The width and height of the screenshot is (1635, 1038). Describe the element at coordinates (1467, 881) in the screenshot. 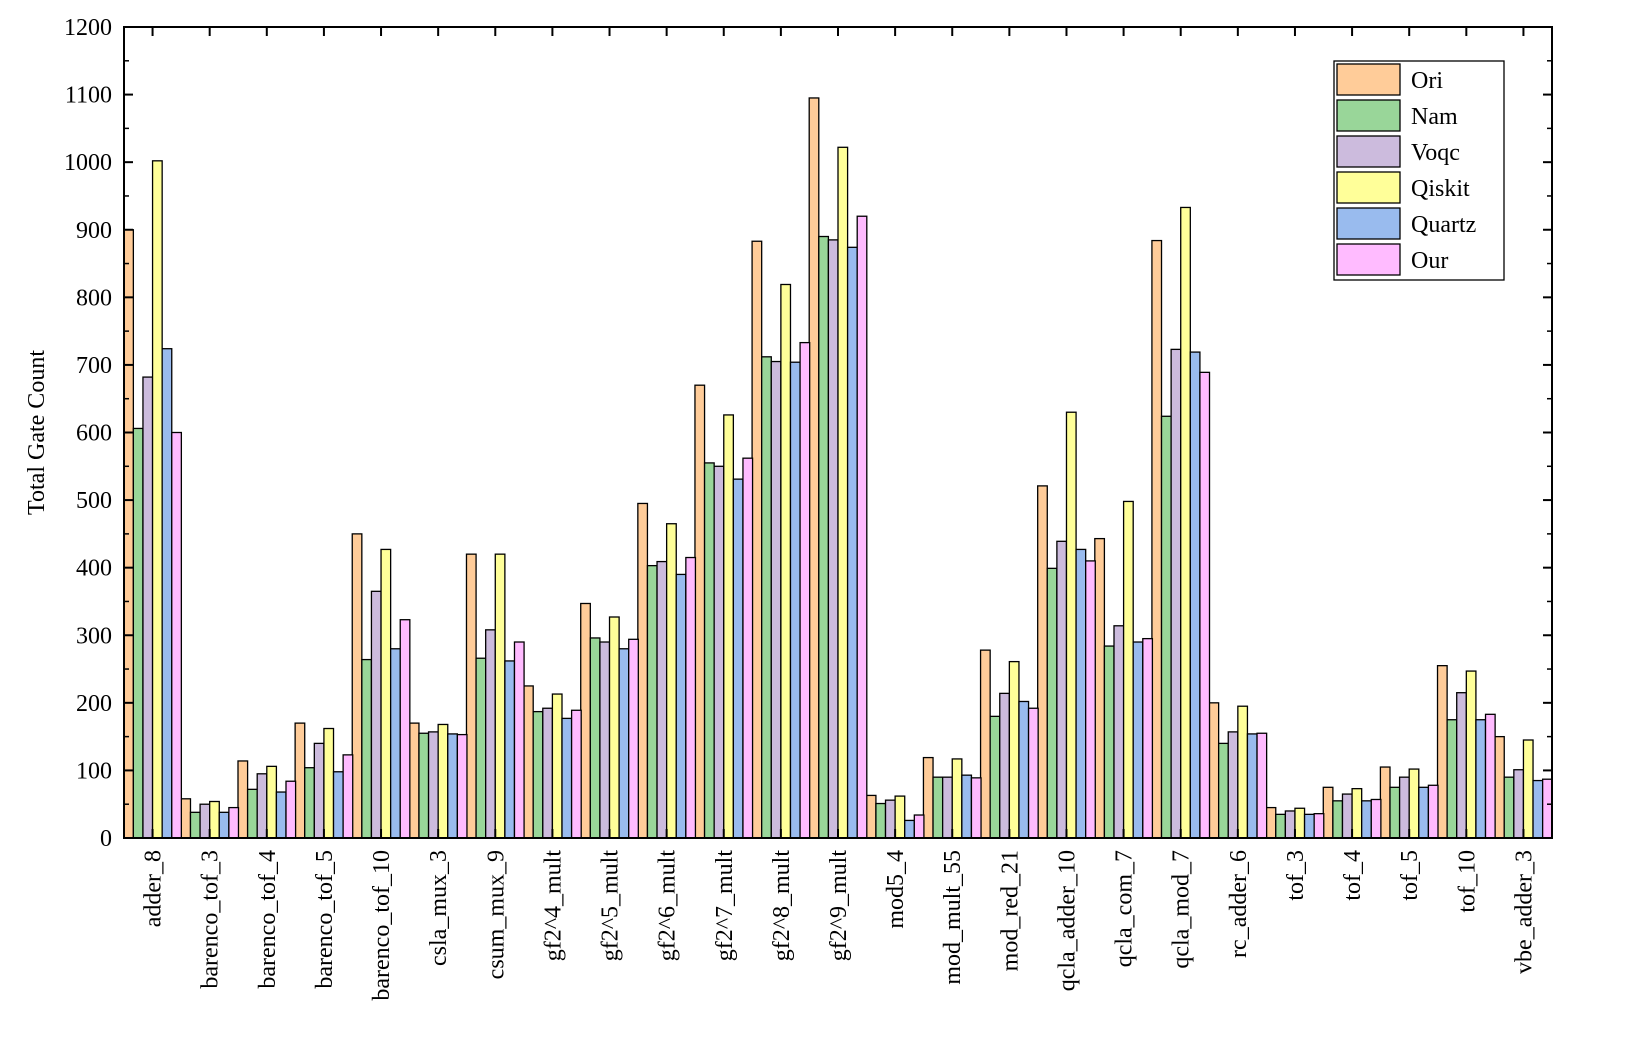

I see `x-tick-label: tof_10` at that location.